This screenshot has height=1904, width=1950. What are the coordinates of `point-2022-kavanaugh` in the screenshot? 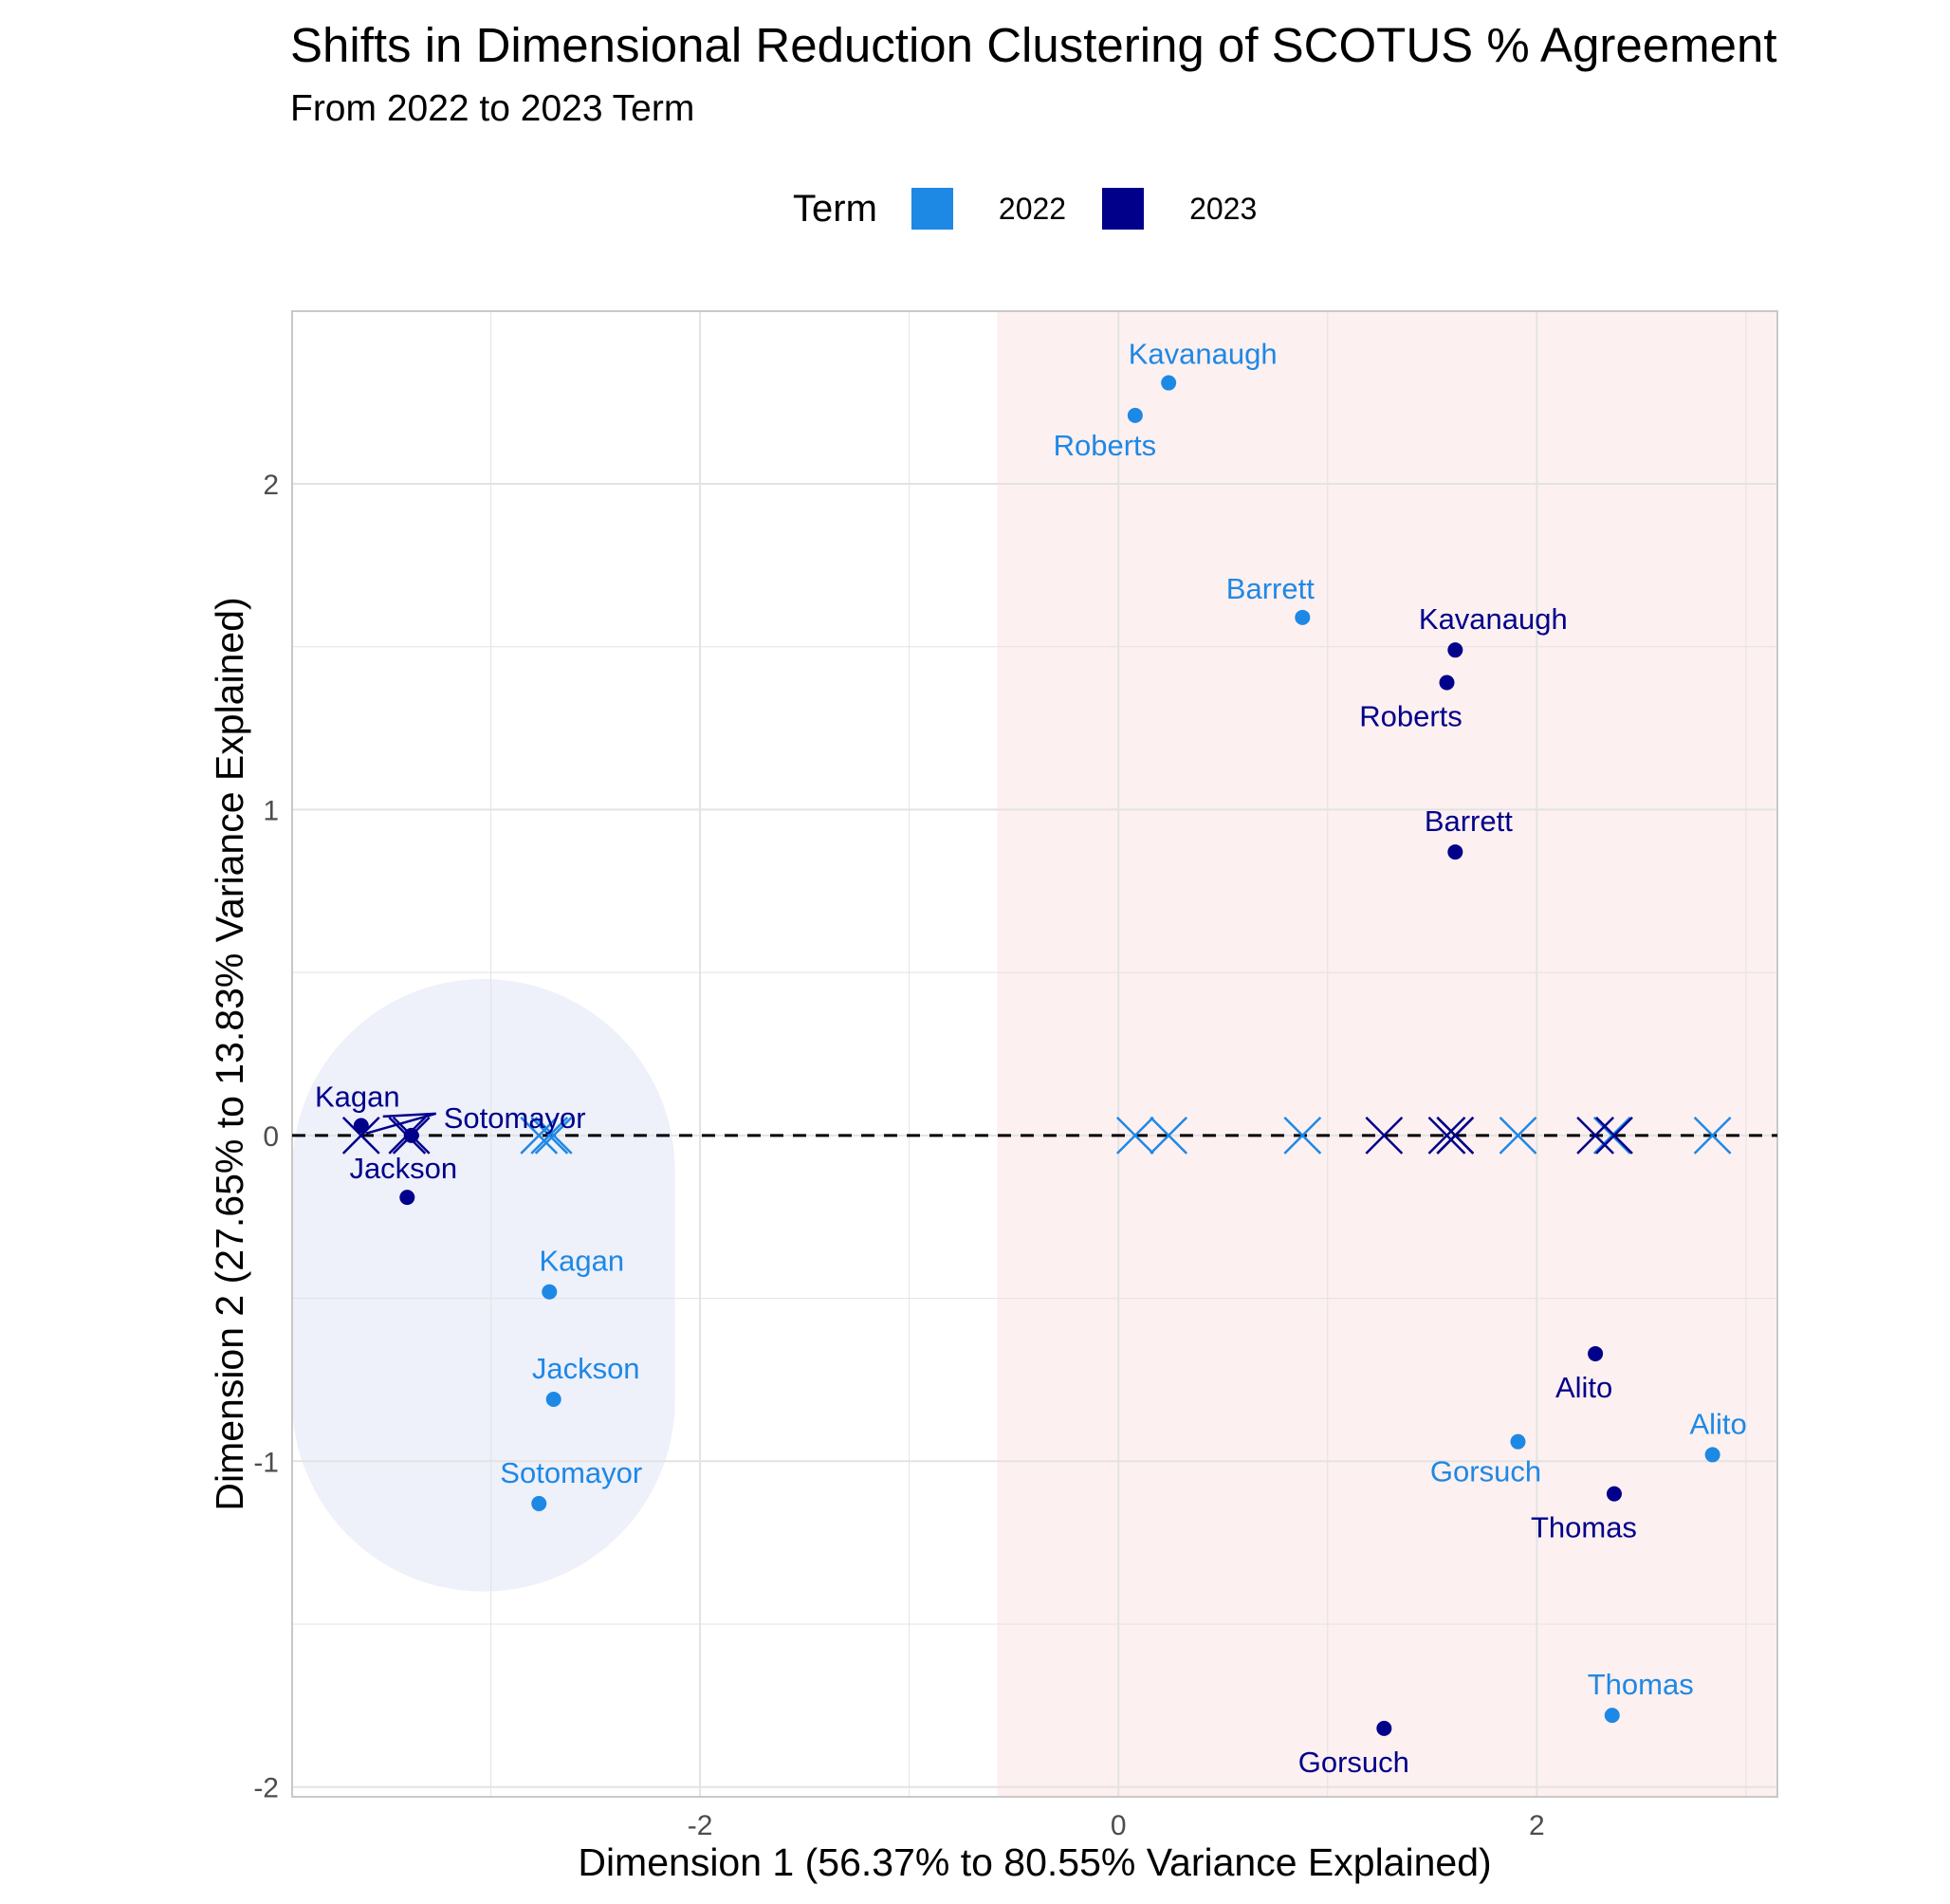 It's located at (1169, 383).